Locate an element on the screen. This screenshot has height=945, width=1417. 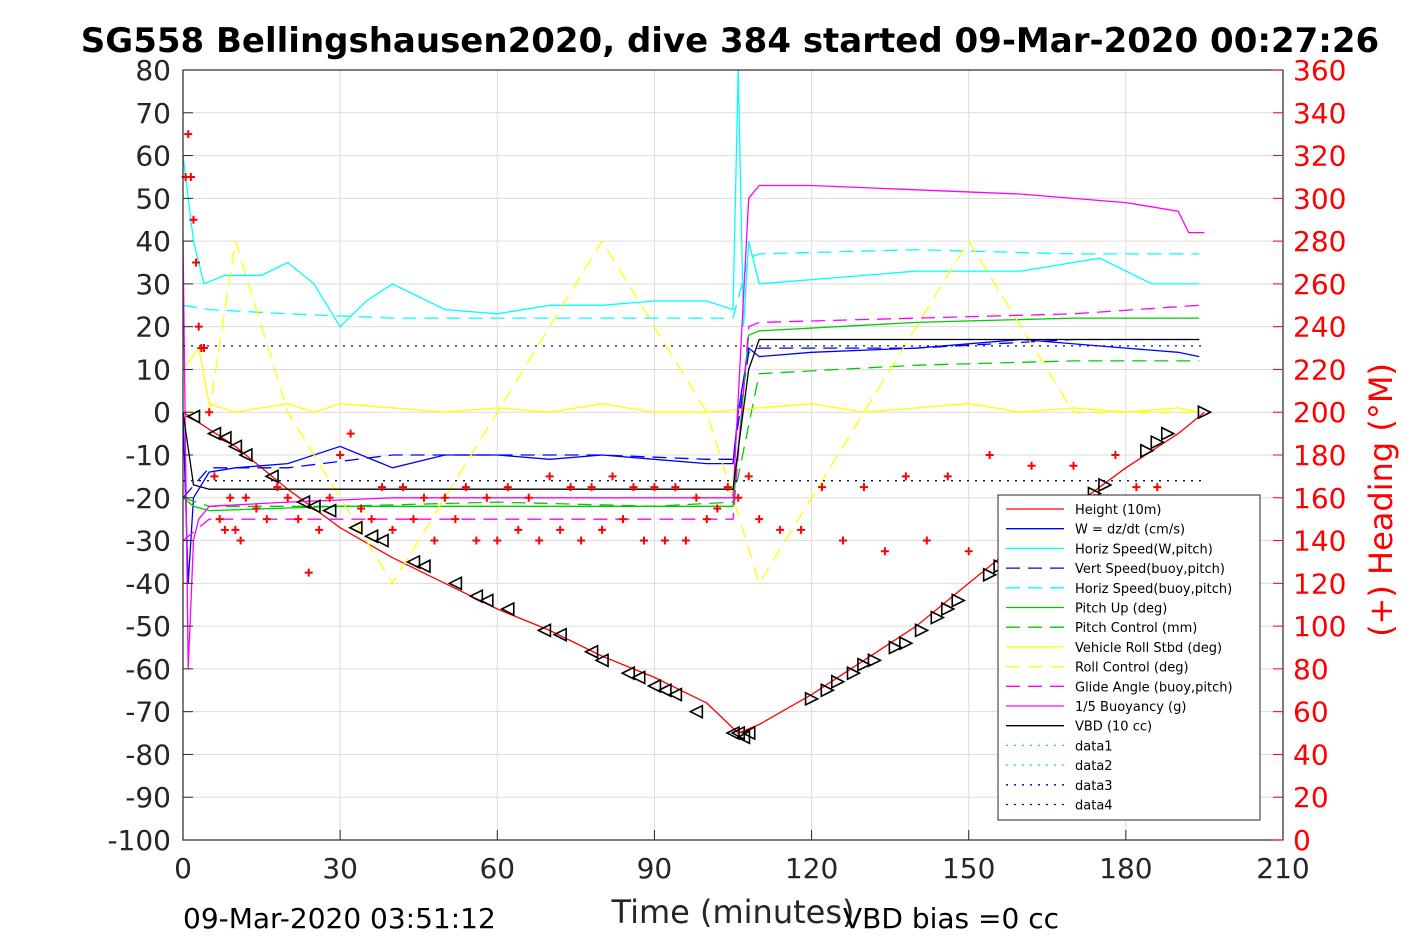
right-tick-label: 260 is located at coordinates (1319, 284).